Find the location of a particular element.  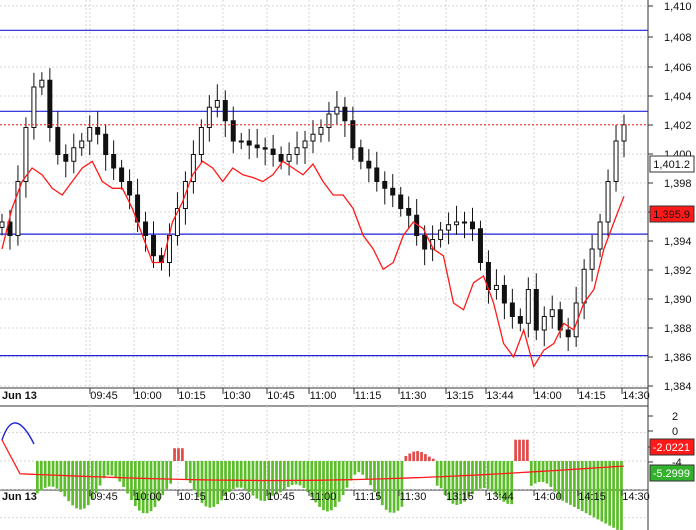

price-tick-label: 1,386 is located at coordinates (678, 358).